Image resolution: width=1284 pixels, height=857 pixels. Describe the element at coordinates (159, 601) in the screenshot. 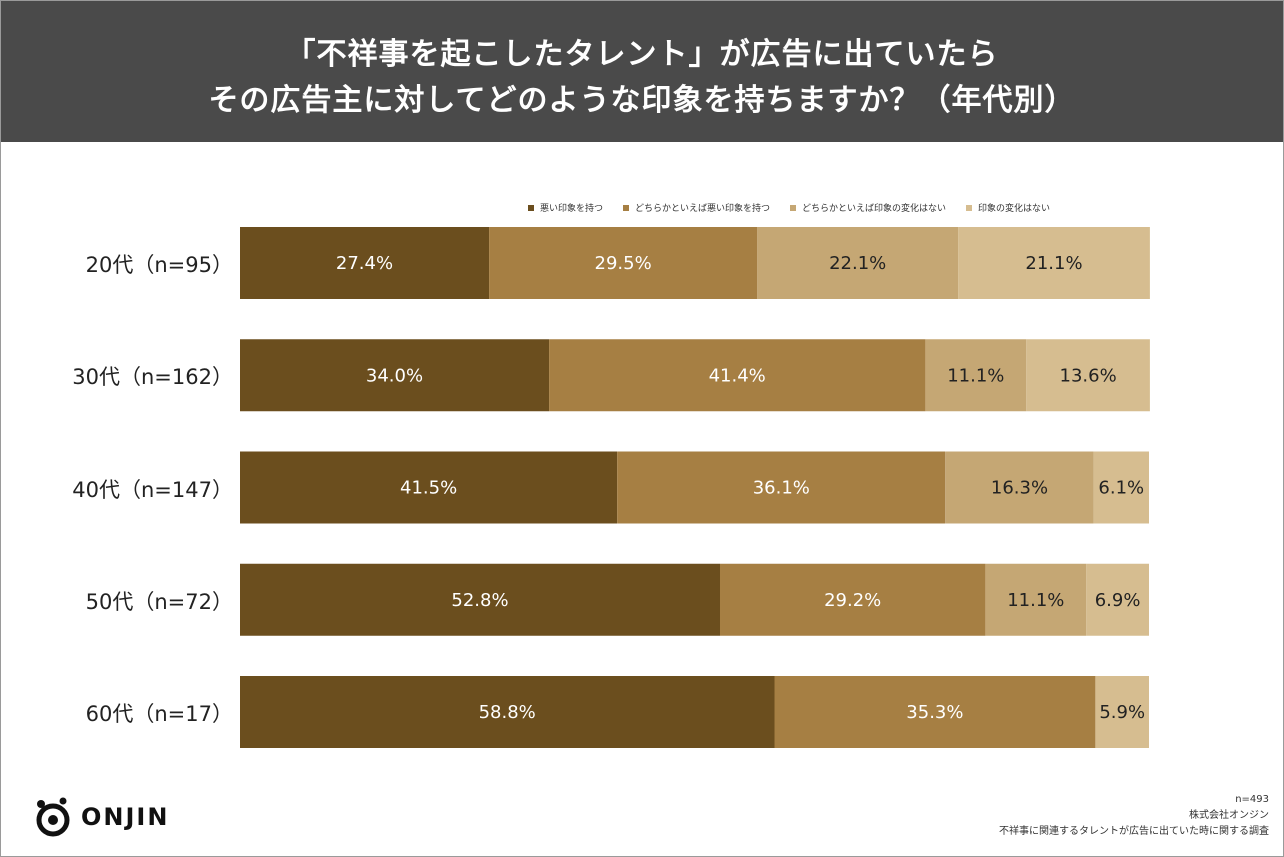

I see `category-label: 50代（n=72）` at that location.